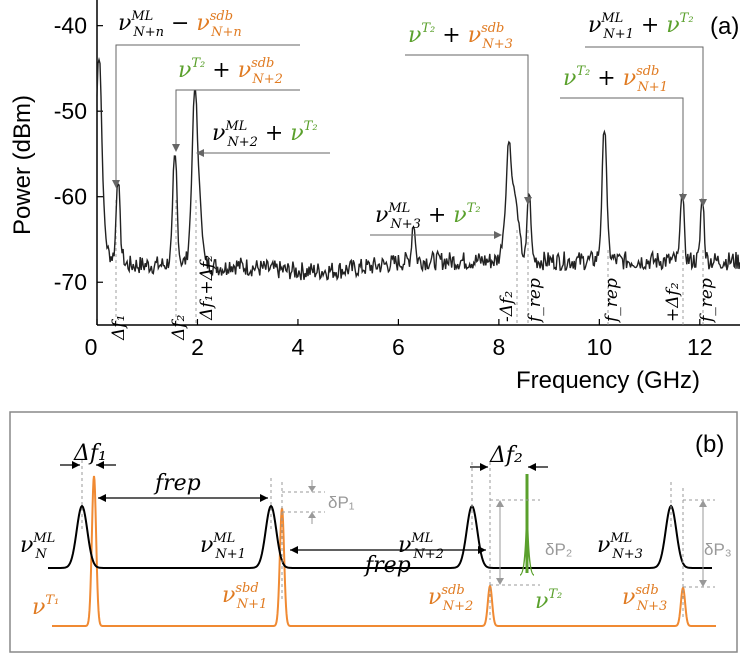  What do you see at coordinates (535, 301) in the screenshot?
I see `marker-label-frep1: f_rep` at bounding box center [535, 301].